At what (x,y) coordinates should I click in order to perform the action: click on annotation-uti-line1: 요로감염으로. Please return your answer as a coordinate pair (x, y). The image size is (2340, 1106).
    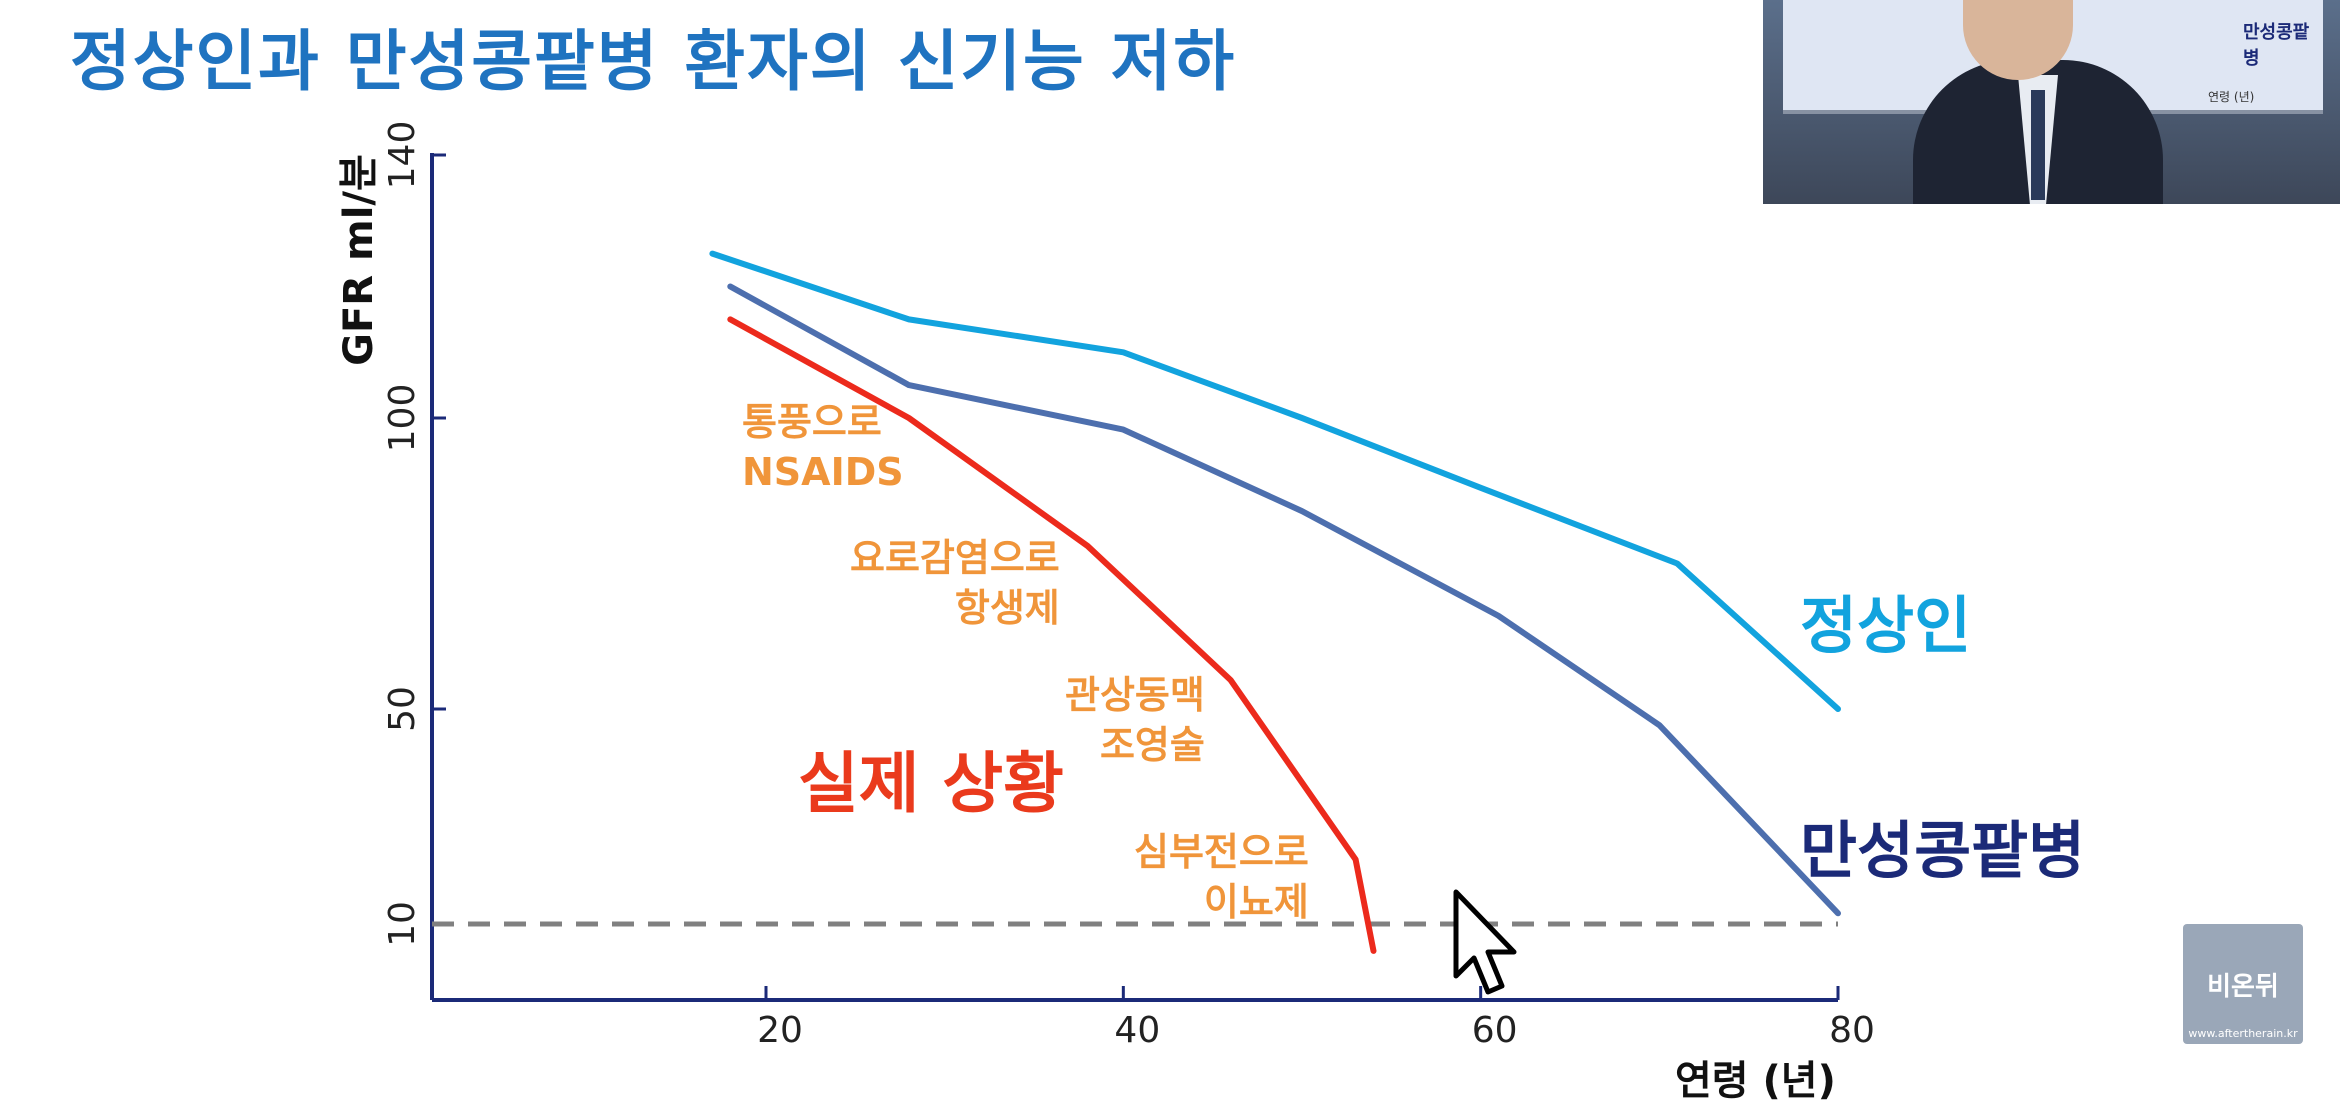
    Looking at the image, I should click on (955, 558).